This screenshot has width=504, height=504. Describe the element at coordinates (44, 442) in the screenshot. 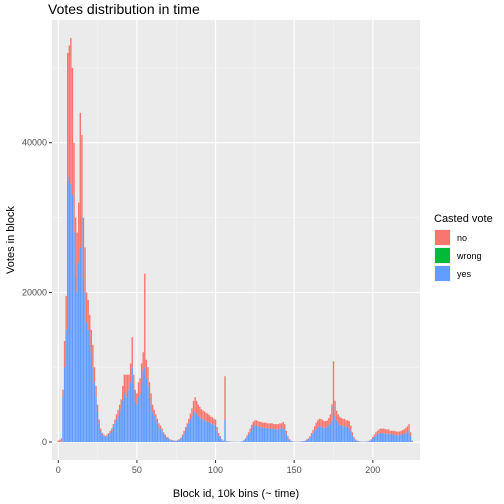

I see `y-tick-label: 0` at that location.